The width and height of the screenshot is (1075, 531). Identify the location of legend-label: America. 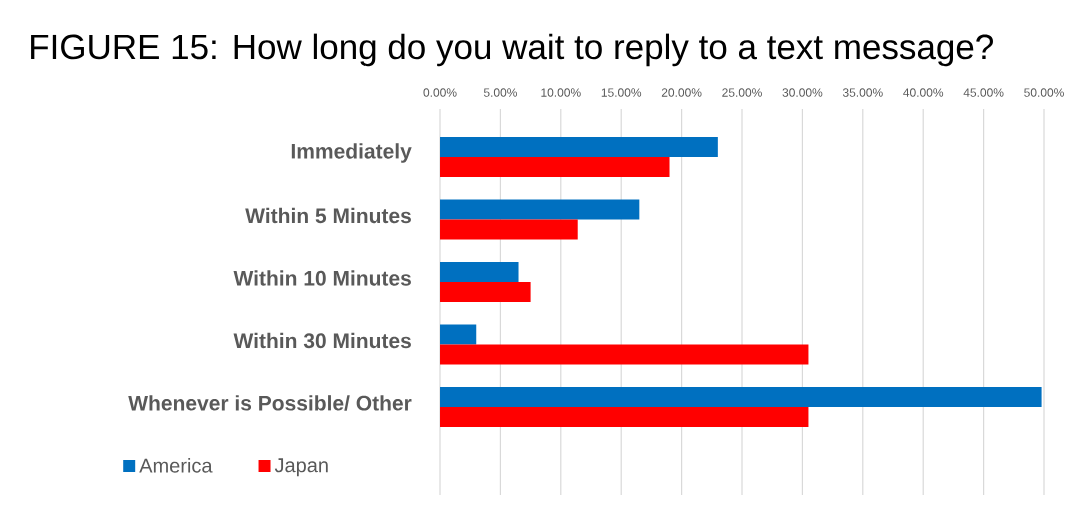
(176, 465).